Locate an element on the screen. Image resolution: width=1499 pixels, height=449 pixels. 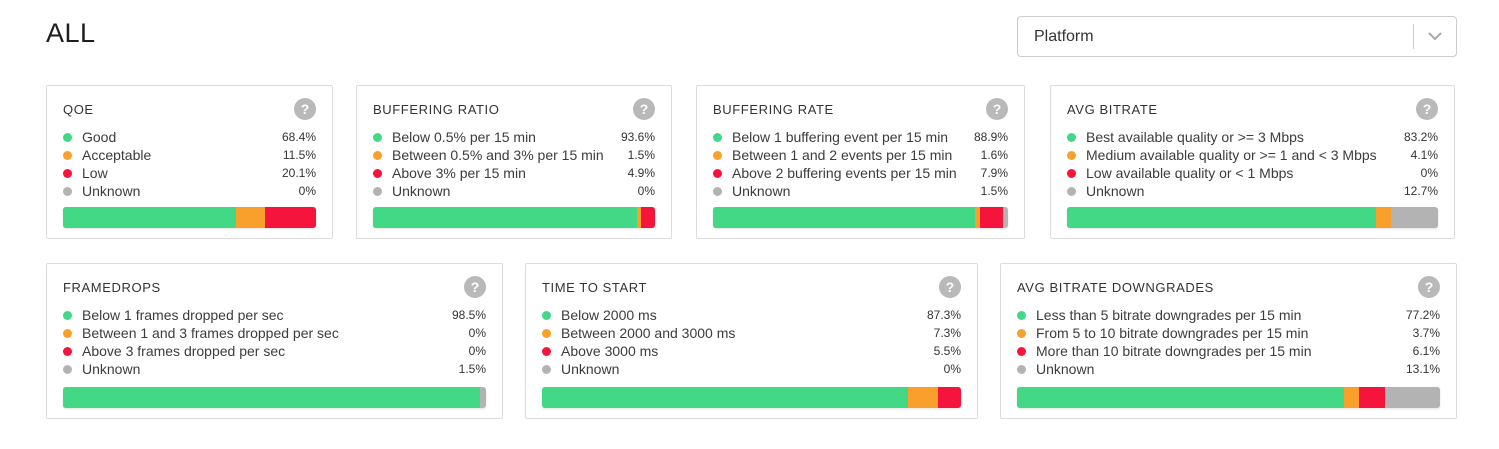
legend-label: Above 3 frames dropped per sec is located at coordinates (184, 351).